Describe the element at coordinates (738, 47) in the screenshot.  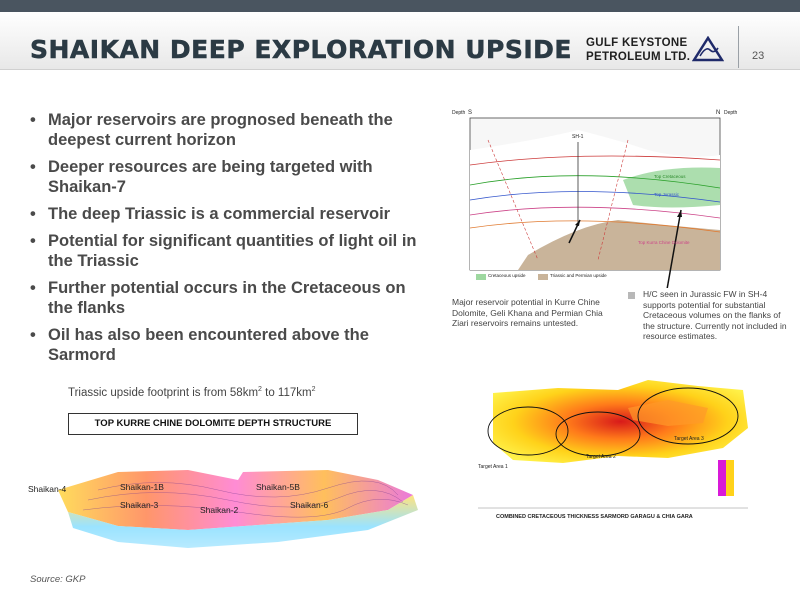
I see `header-divider` at that location.